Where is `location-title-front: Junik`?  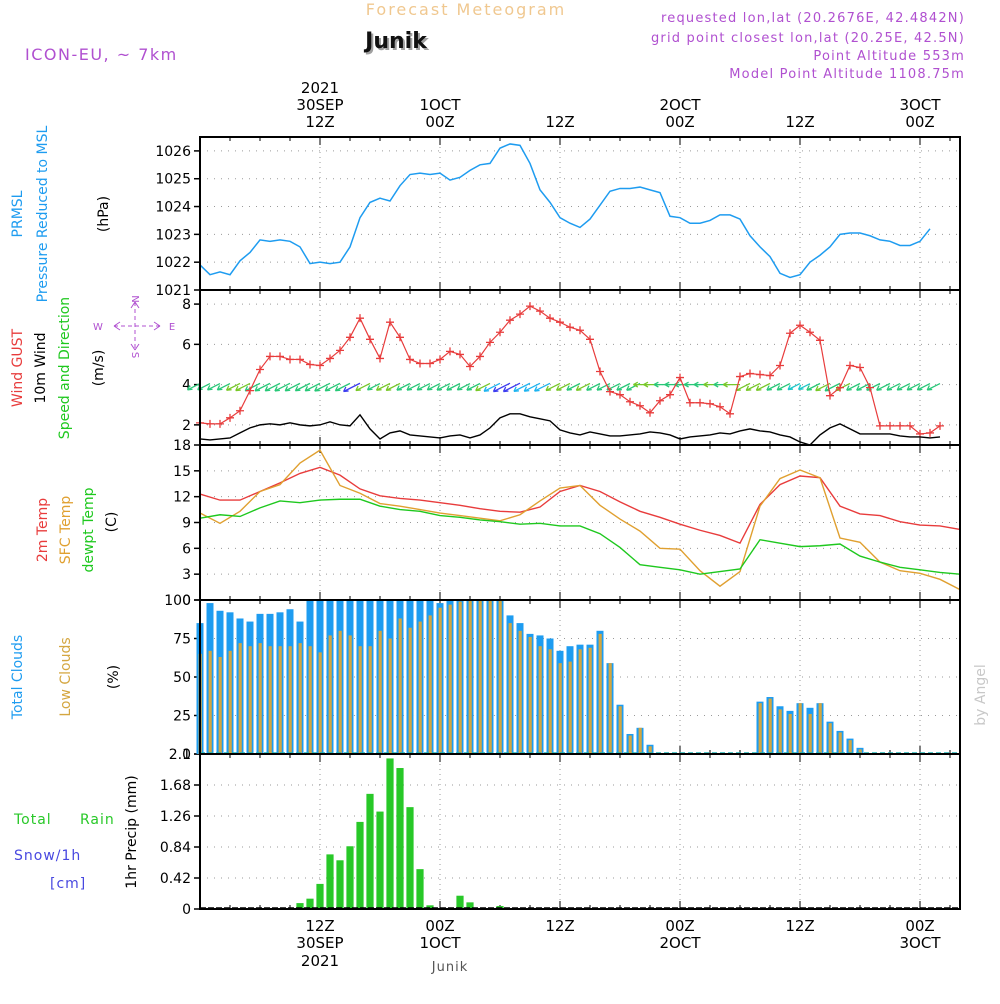
location-title-front: Junik is located at coordinates (395, 41).